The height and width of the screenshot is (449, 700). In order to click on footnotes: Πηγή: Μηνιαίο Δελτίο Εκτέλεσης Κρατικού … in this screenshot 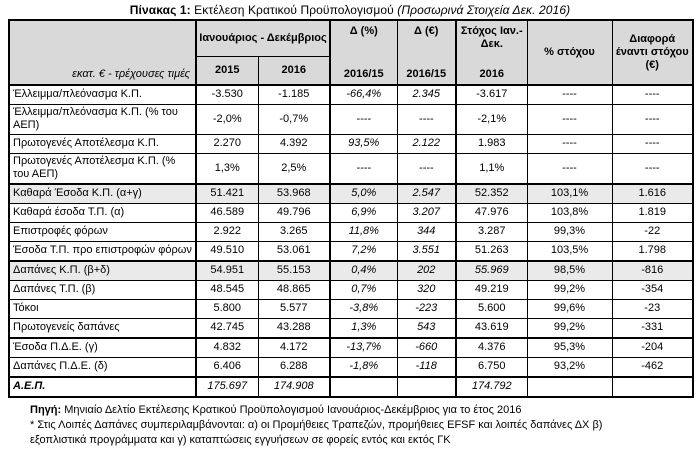, I will do `click(365, 426)`.